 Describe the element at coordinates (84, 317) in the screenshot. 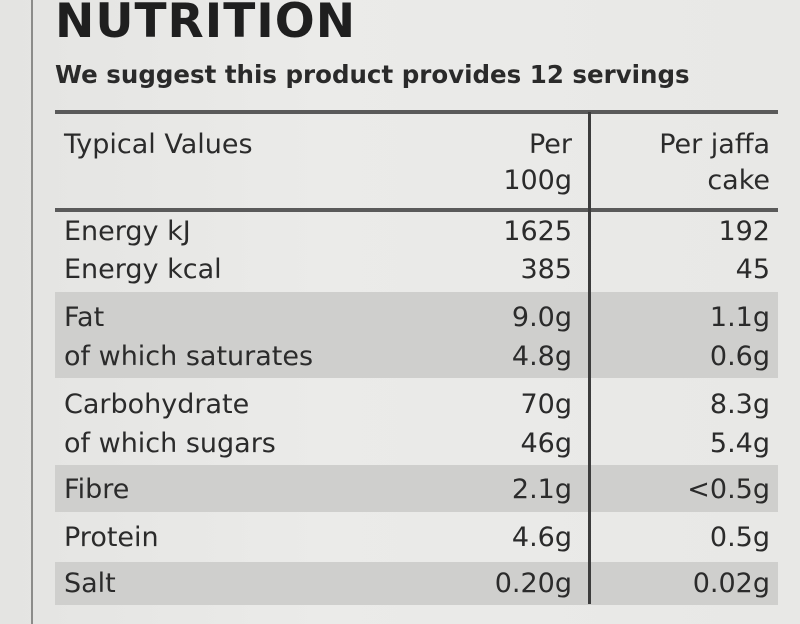

I see `row-label: Fat` at that location.